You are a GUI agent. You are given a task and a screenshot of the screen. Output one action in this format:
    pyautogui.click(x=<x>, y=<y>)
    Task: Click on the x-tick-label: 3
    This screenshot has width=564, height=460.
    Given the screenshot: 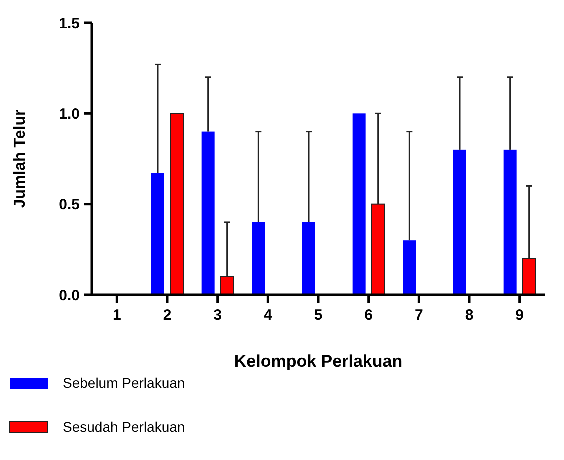 What is the action you would take?
    pyautogui.click(x=218, y=315)
    